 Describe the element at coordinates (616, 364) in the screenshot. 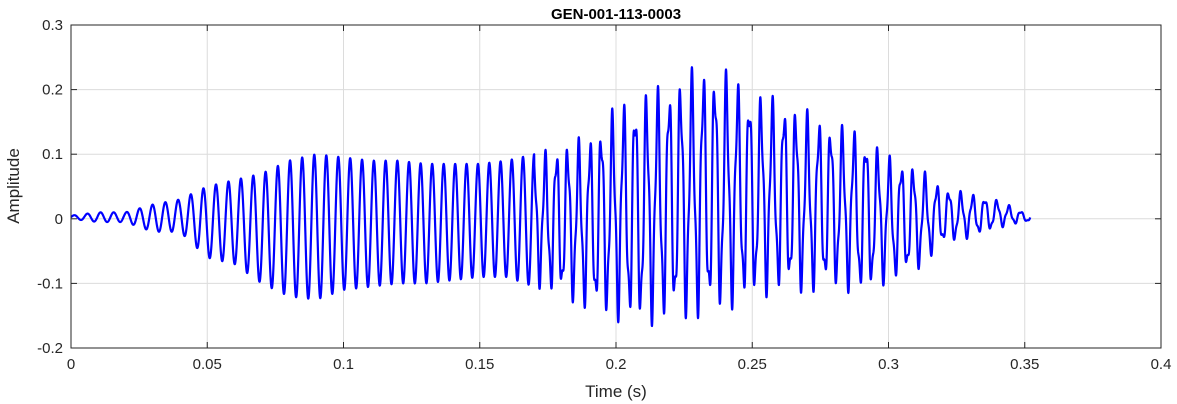

I see `x-tick-label: 0.2` at that location.